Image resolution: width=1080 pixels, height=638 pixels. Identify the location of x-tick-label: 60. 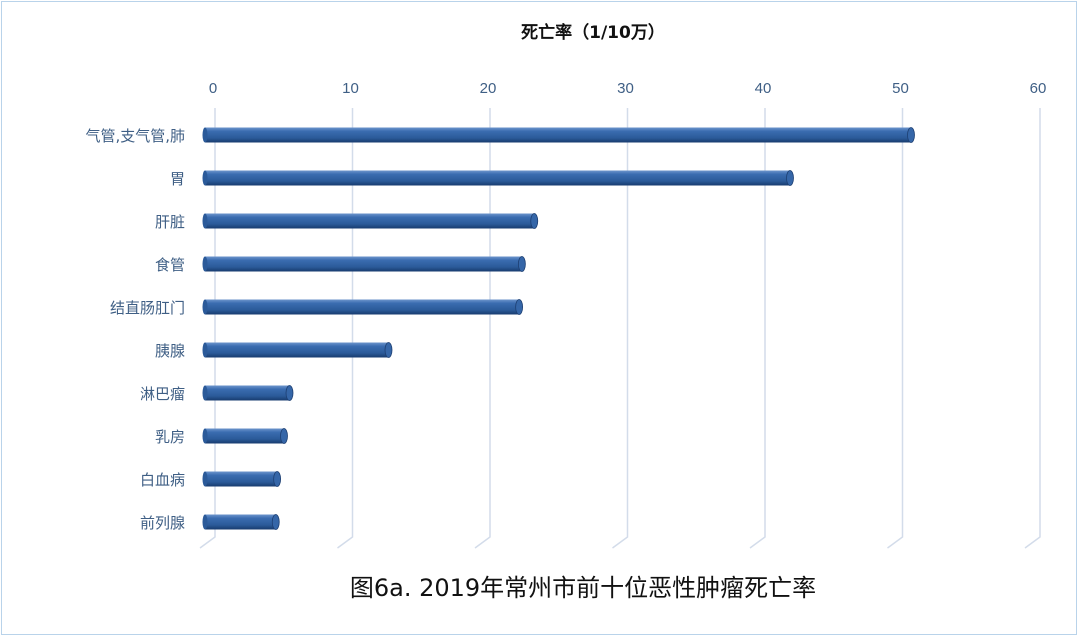
(1038, 88).